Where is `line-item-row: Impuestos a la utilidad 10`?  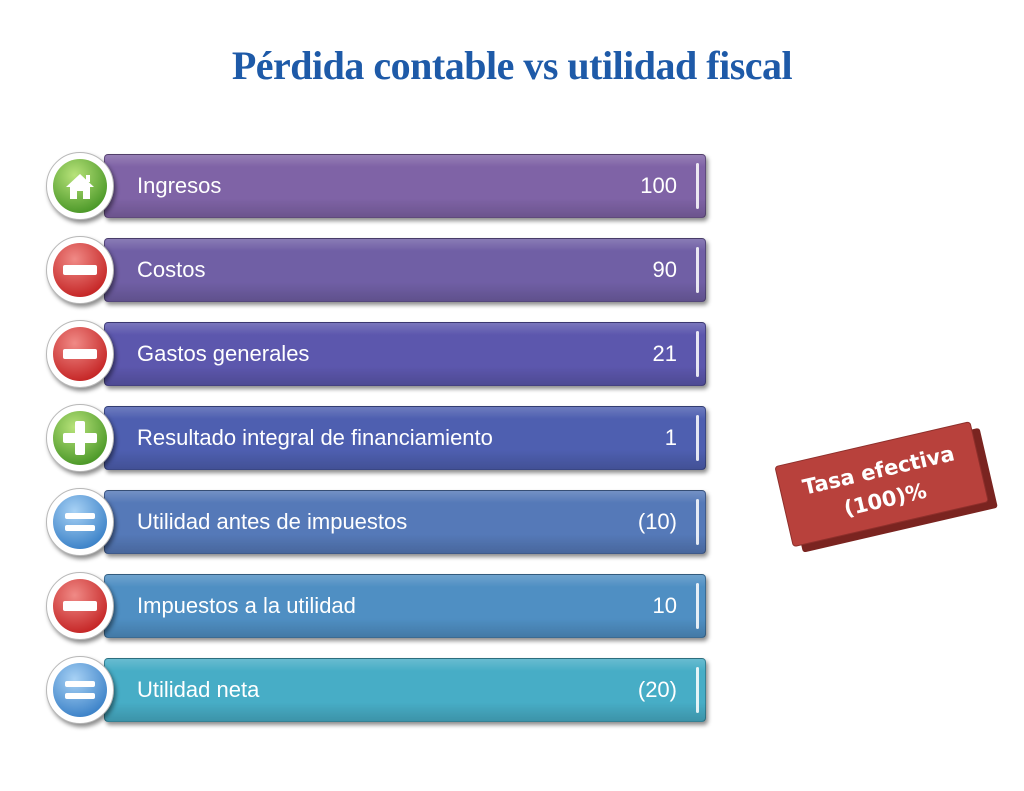
line-item-row: Impuestos a la utilidad 10 is located at coordinates (386, 606).